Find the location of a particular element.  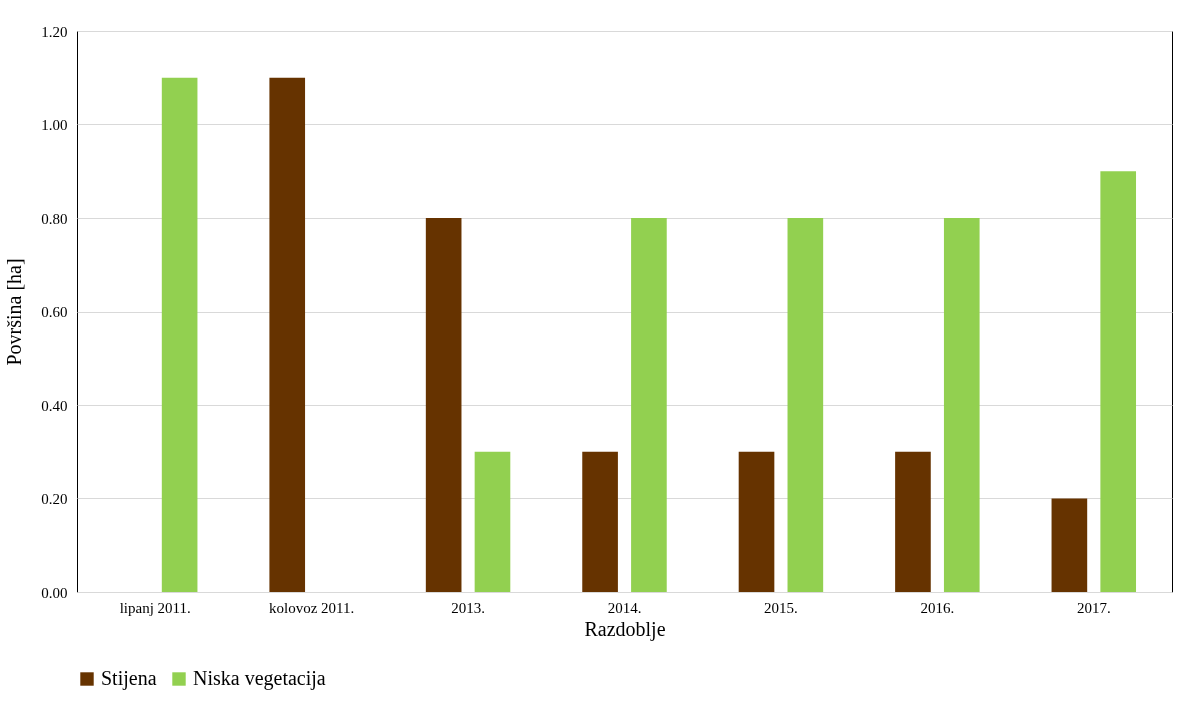

y-tick-label: 0.60 is located at coordinates (54, 312).